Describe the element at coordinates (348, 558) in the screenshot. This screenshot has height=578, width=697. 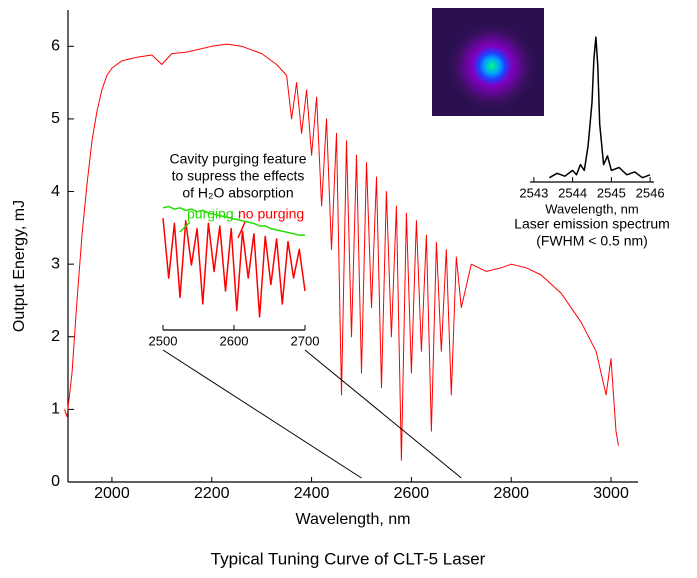
I see `caption: Typical Tuning Curve of CLT-5 Laser` at that location.